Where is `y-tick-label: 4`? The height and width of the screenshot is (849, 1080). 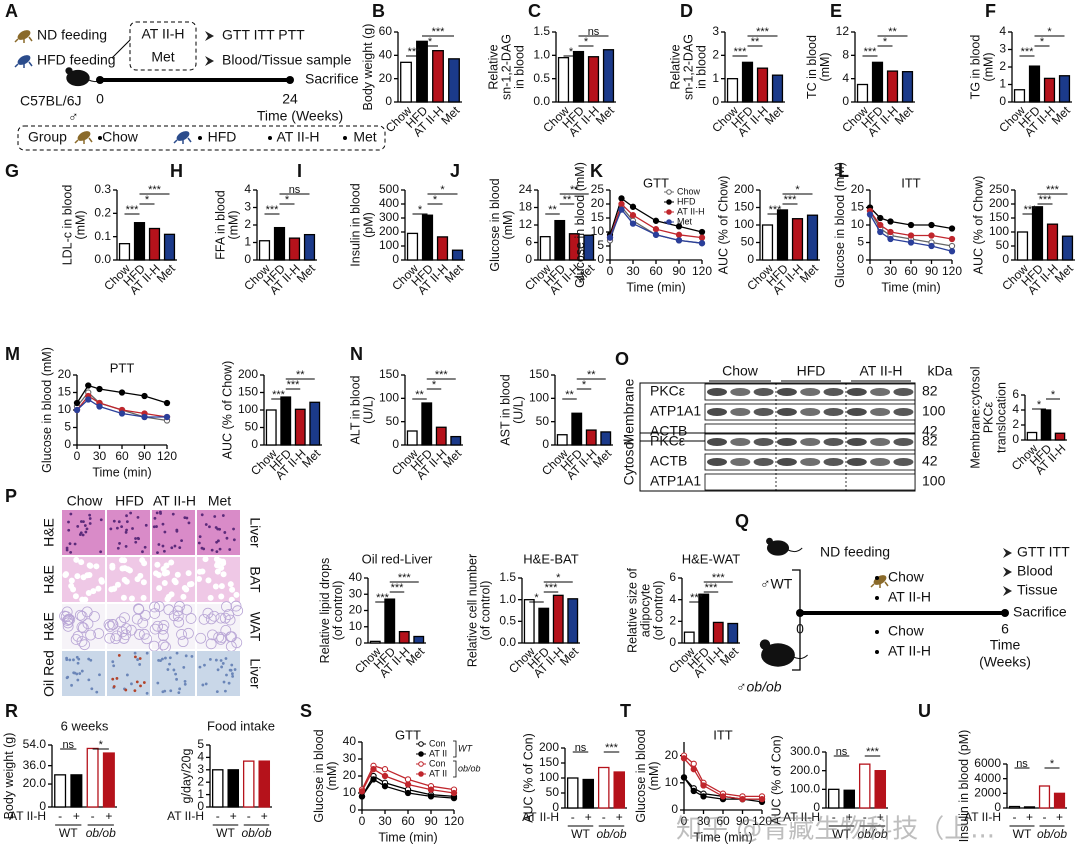
y-tick-label: 4 is located at coordinates (1015, 409).